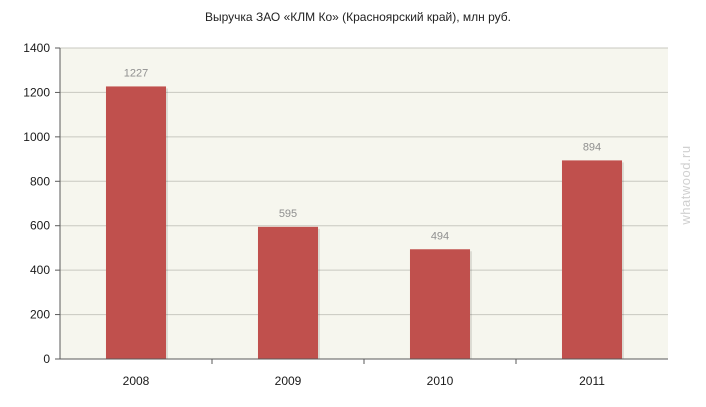 This screenshot has width=706, height=407. Describe the element at coordinates (592, 381) in the screenshot. I see `x-tick-label: 2011` at that location.